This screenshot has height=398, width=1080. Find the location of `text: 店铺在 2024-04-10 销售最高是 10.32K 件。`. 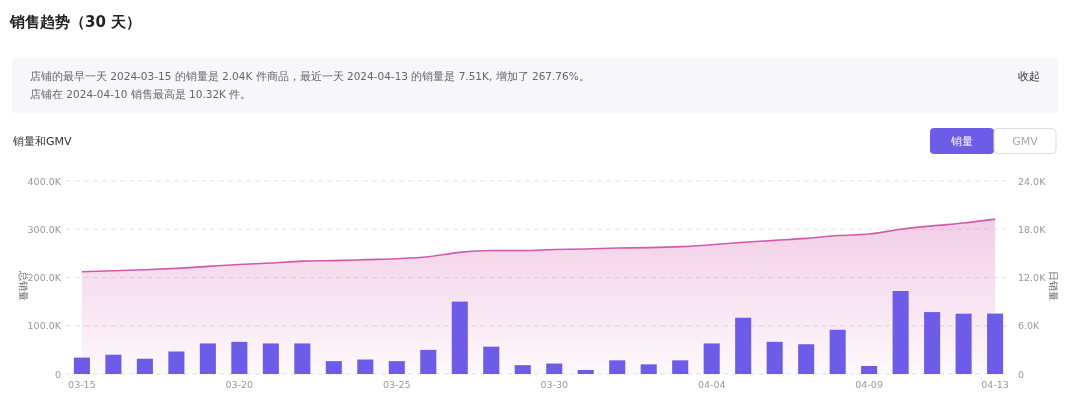

text: 店铺在 2024-04-10 销售最高是 10.32K 件。 is located at coordinates (141, 94).